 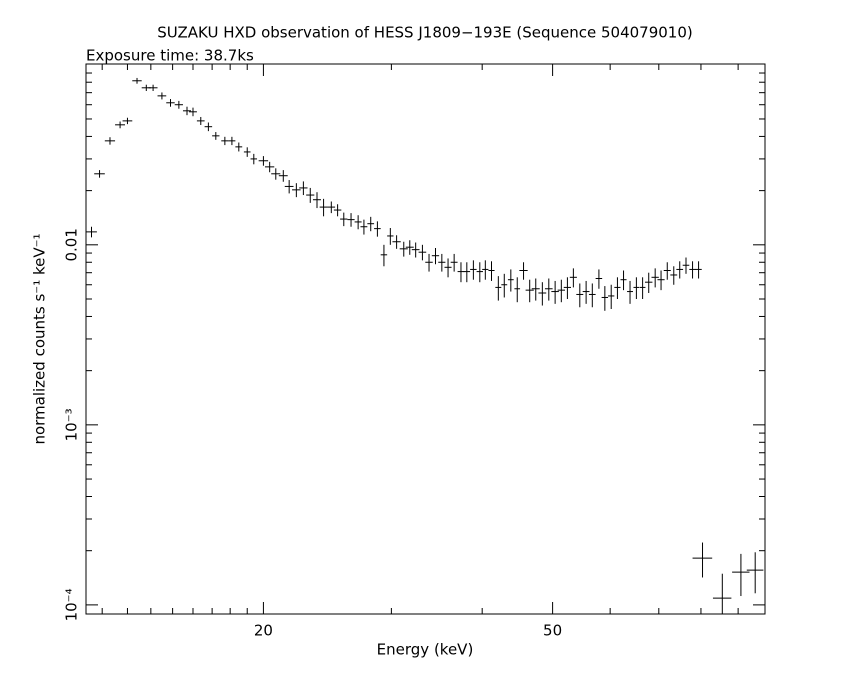 What do you see at coordinates (72, 244) in the screenshot?
I see `y-tick-label: 0.01` at bounding box center [72, 244].